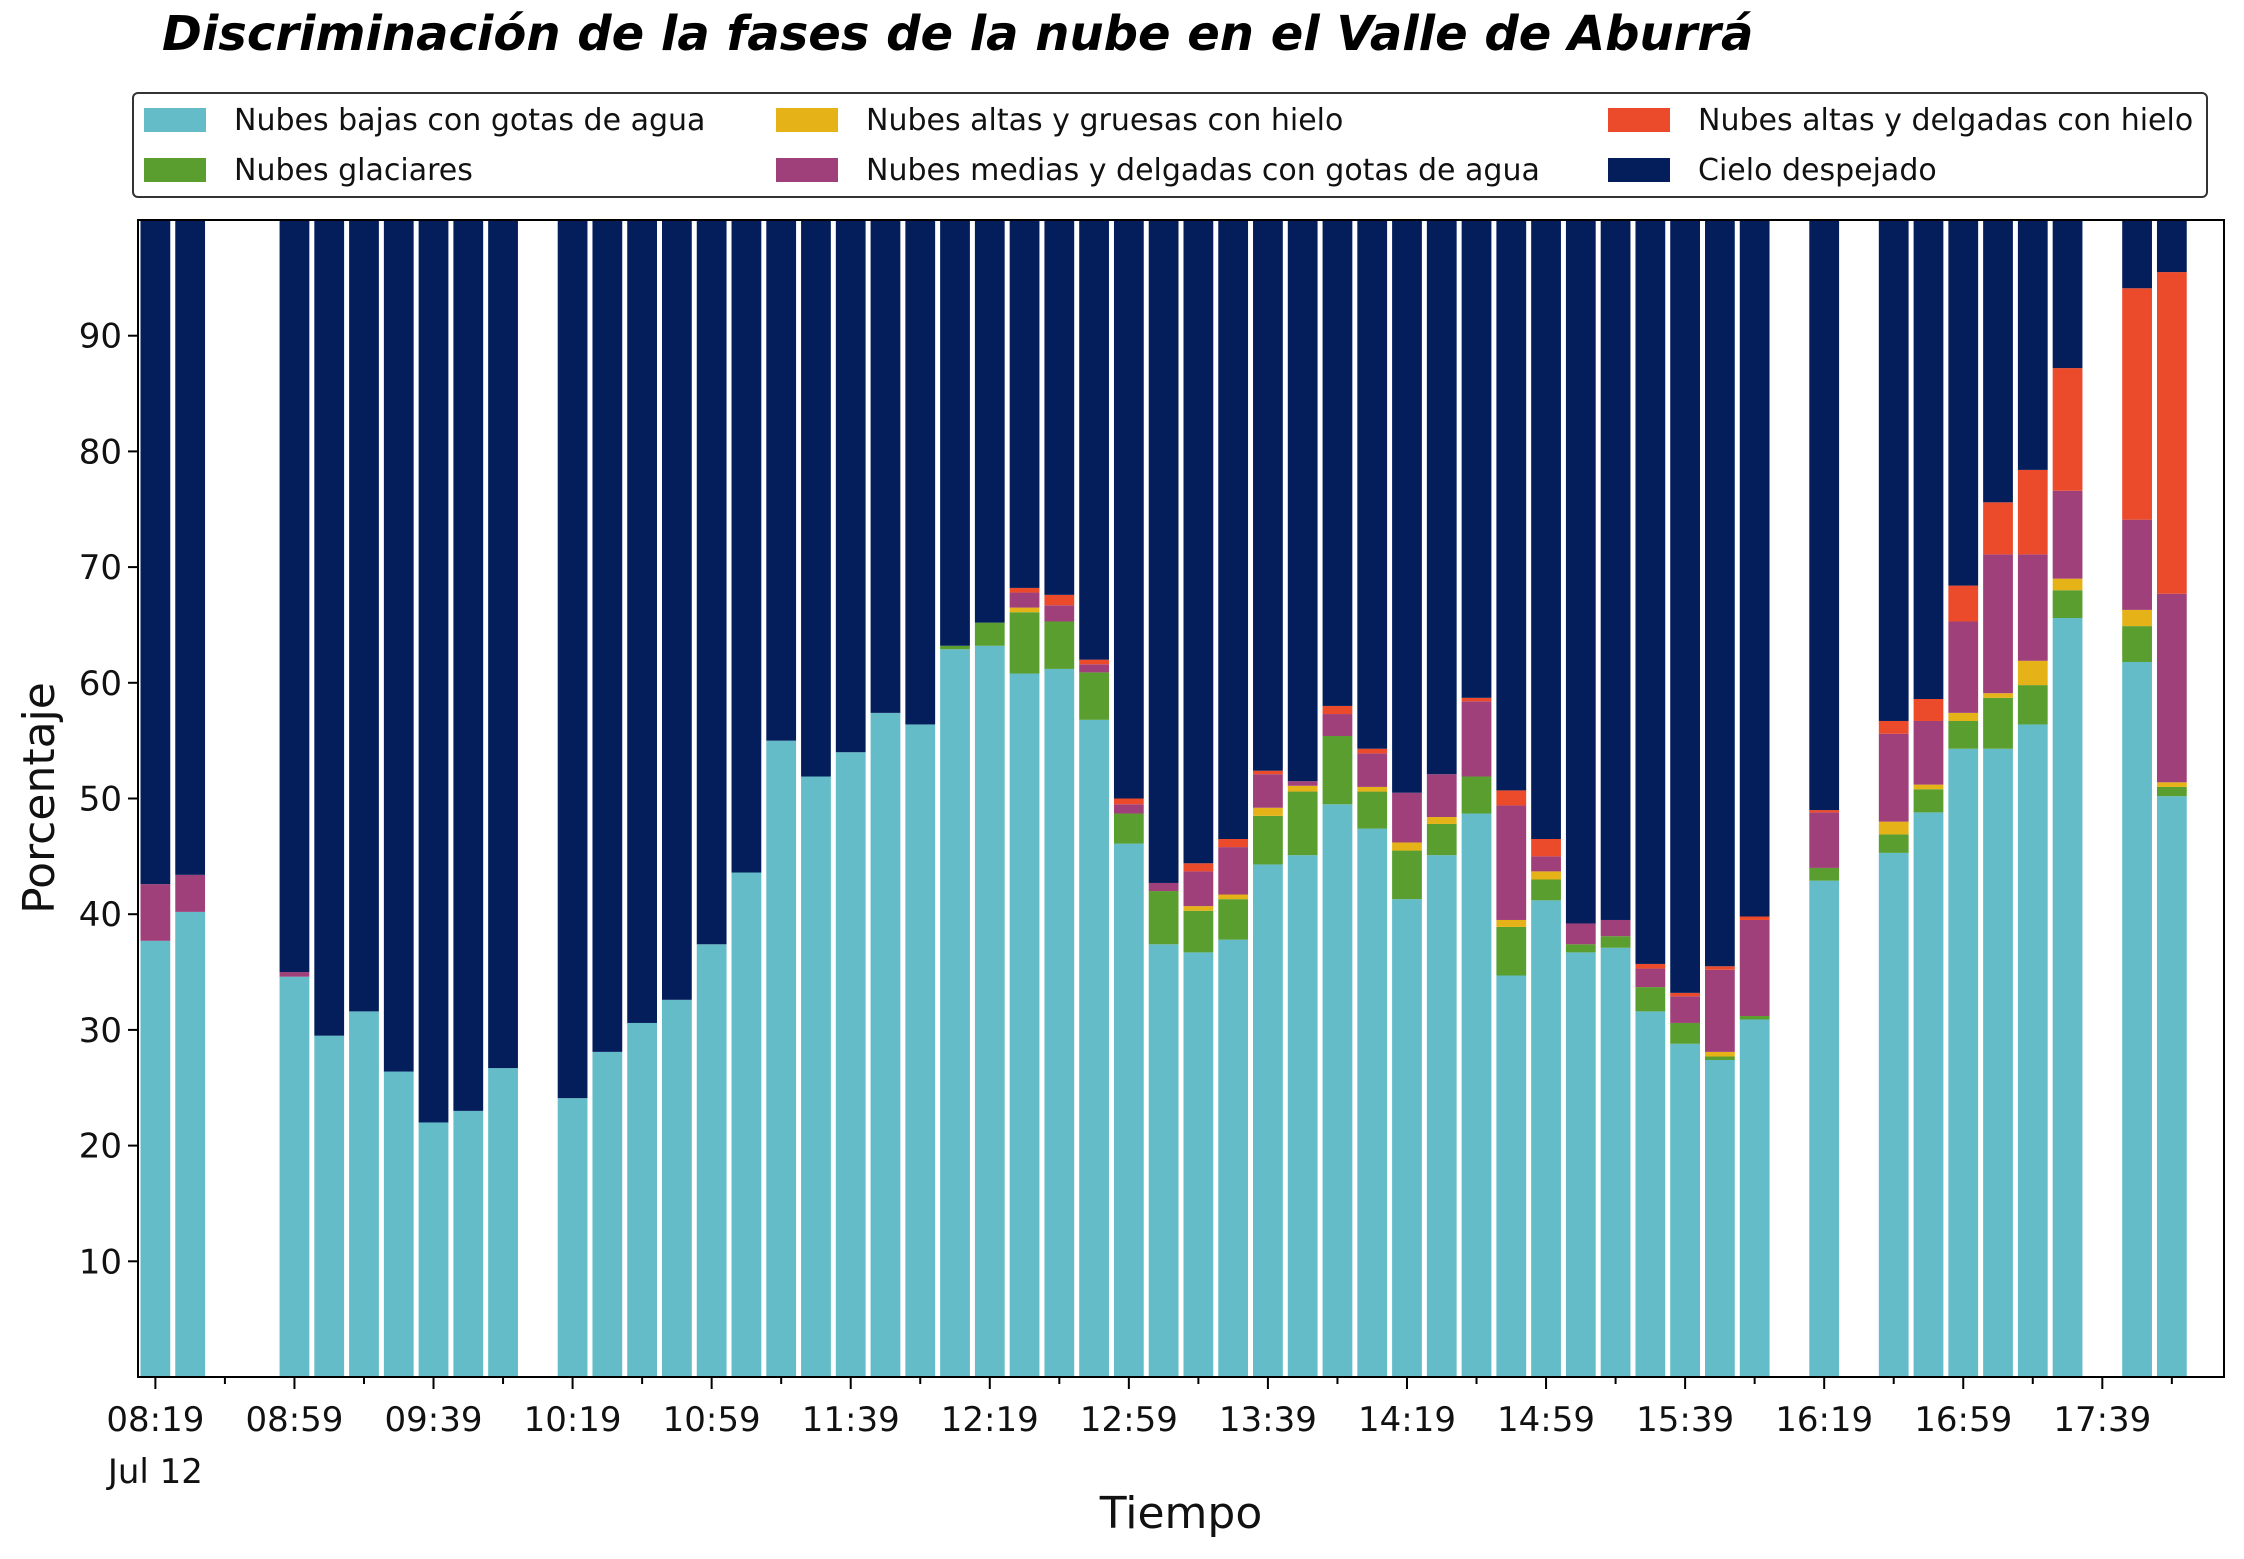  I want to click on x-tick-label: 14:19, so click(1407, 1420).